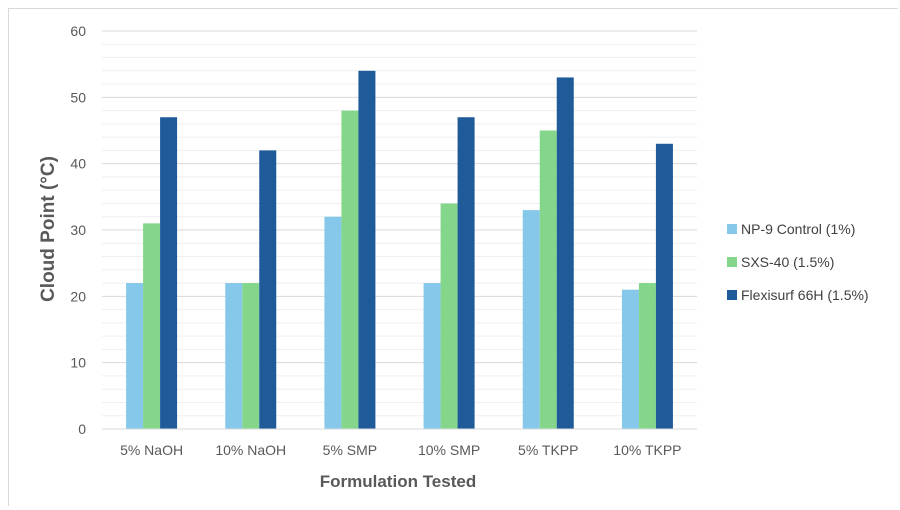 The image size is (900, 510). Describe the element at coordinates (78, 164) in the screenshot. I see `y-tick-label: 40` at that location.